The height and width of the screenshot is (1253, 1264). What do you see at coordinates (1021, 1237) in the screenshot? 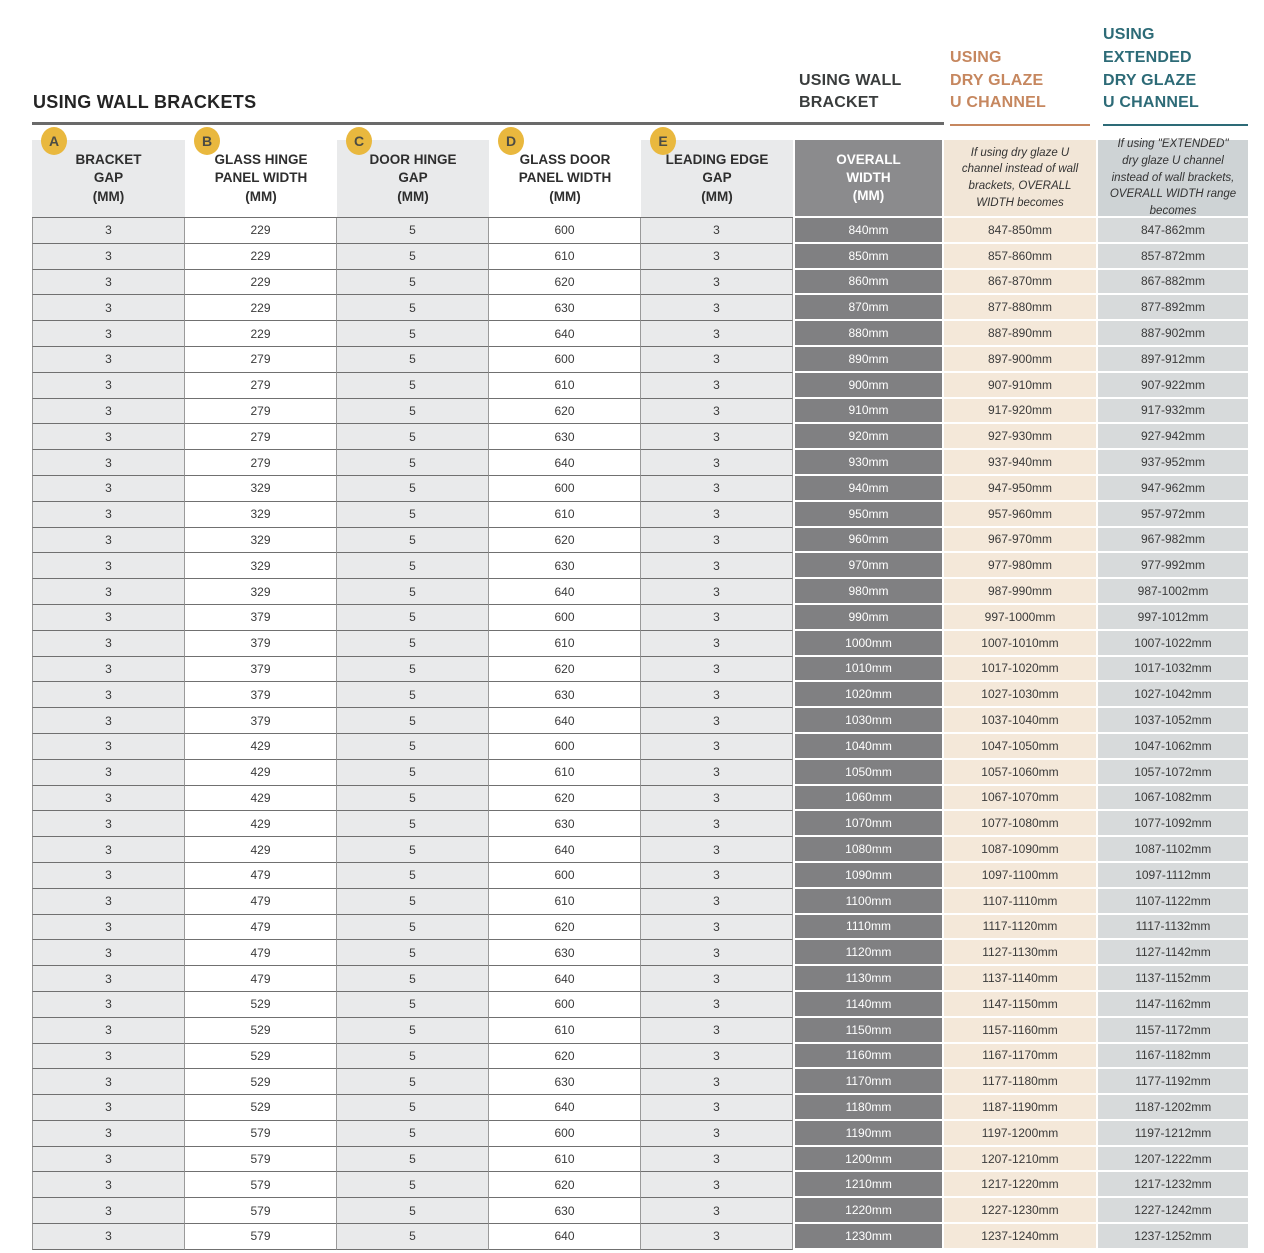
I see `cell-dry-glaze-width: 1237-1240mm` at bounding box center [1021, 1237].